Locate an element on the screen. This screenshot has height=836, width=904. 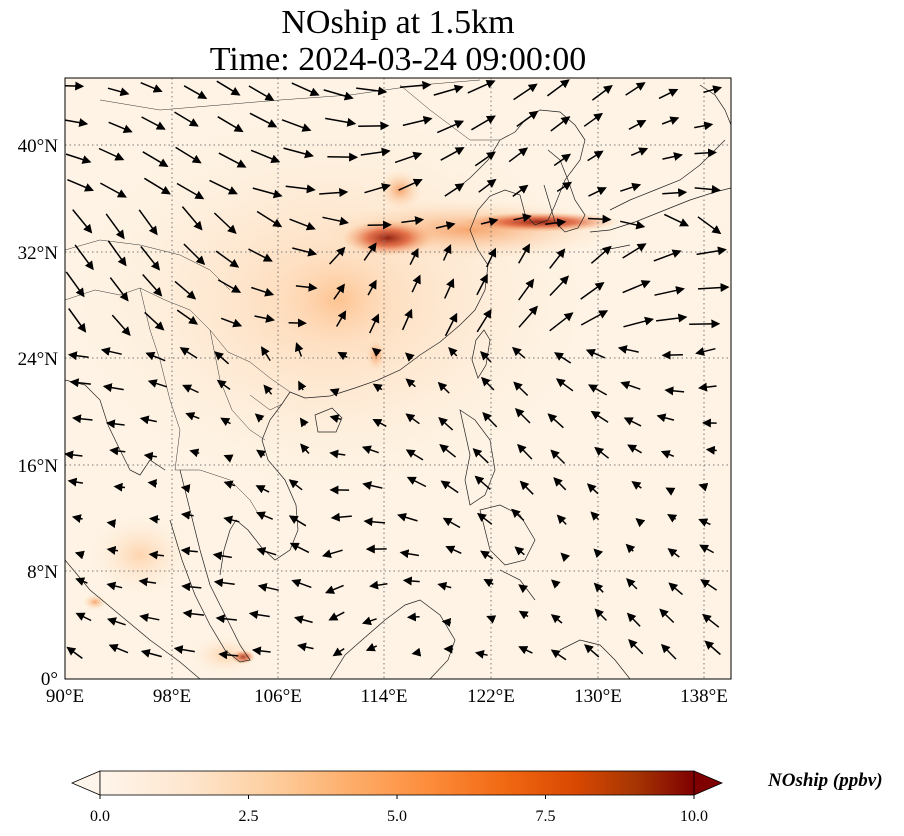
lat-tick-label: 32°N is located at coordinates (38, 253).